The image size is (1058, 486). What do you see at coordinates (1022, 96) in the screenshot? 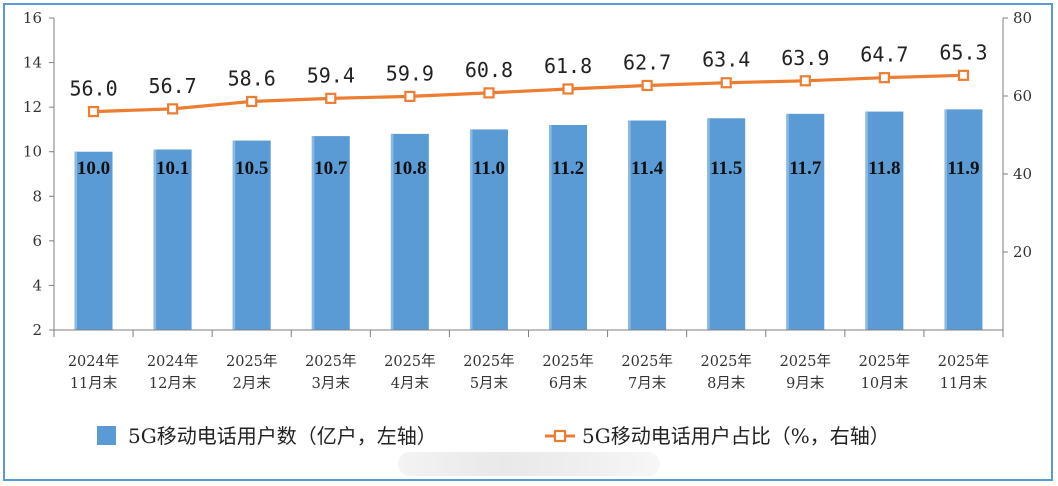
I see `right-tick-label: 60` at bounding box center [1022, 96].